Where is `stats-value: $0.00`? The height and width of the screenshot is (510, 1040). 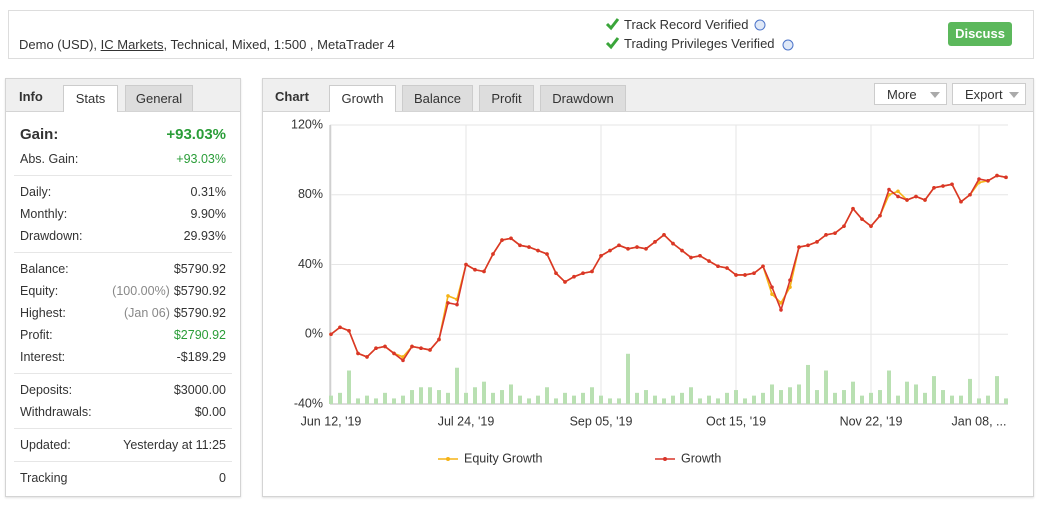 stats-value: $0.00 is located at coordinates (210, 412).